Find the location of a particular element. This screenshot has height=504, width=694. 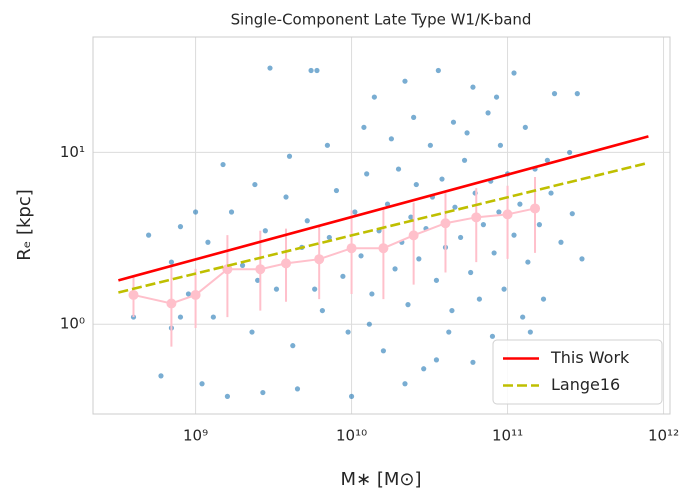

x-tick-label: 10⁹ is located at coordinates (195, 436).